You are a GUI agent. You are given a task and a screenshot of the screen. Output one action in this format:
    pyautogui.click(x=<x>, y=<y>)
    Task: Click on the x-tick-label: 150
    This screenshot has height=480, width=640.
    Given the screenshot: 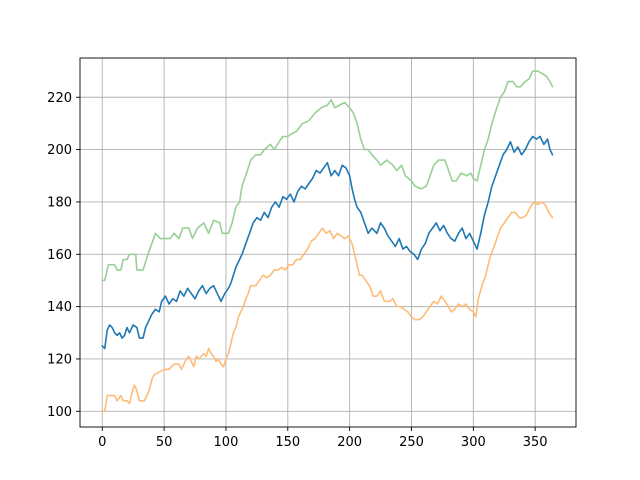 What is the action you would take?
    pyautogui.click(x=287, y=442)
    